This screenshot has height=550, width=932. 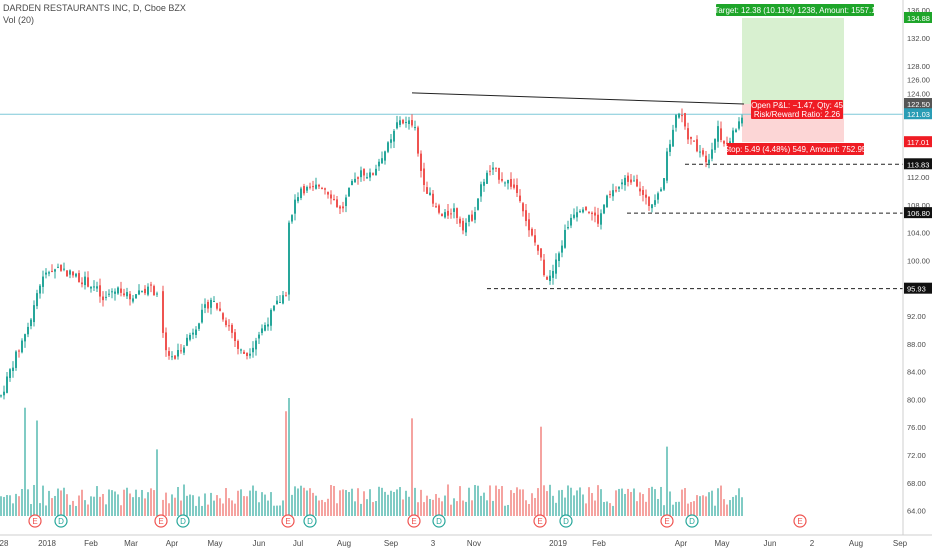 I want to click on price-label-text: 121.03, so click(x=918, y=114).